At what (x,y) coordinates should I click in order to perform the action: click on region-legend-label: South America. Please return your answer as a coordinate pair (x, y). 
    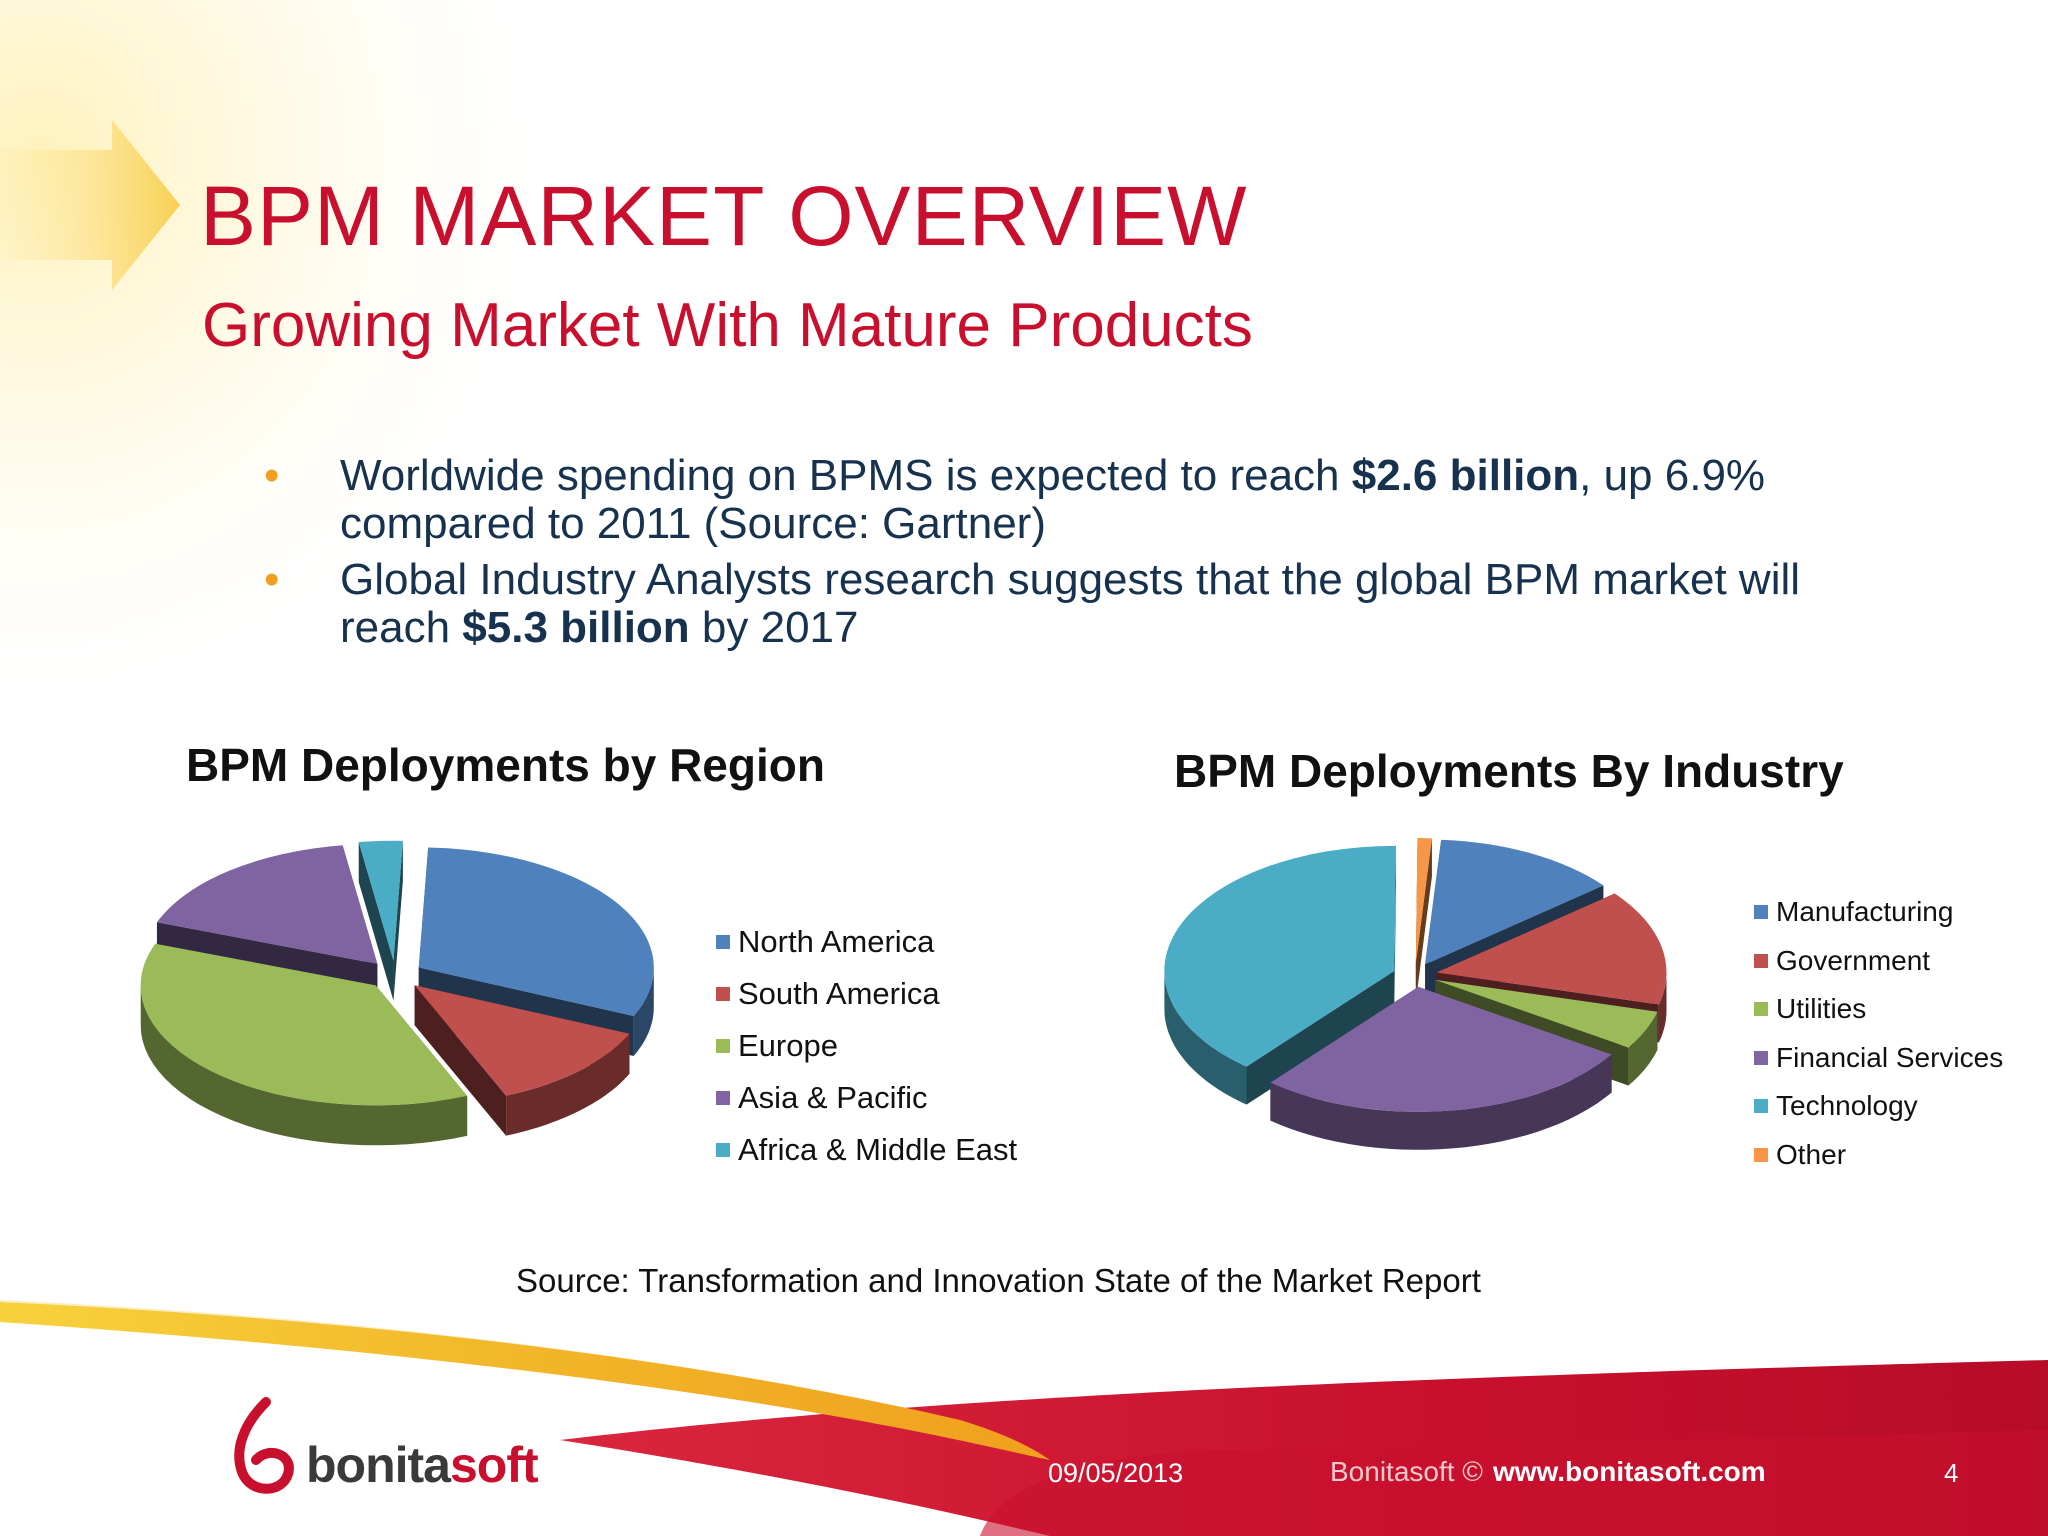
    Looking at the image, I should click on (839, 993).